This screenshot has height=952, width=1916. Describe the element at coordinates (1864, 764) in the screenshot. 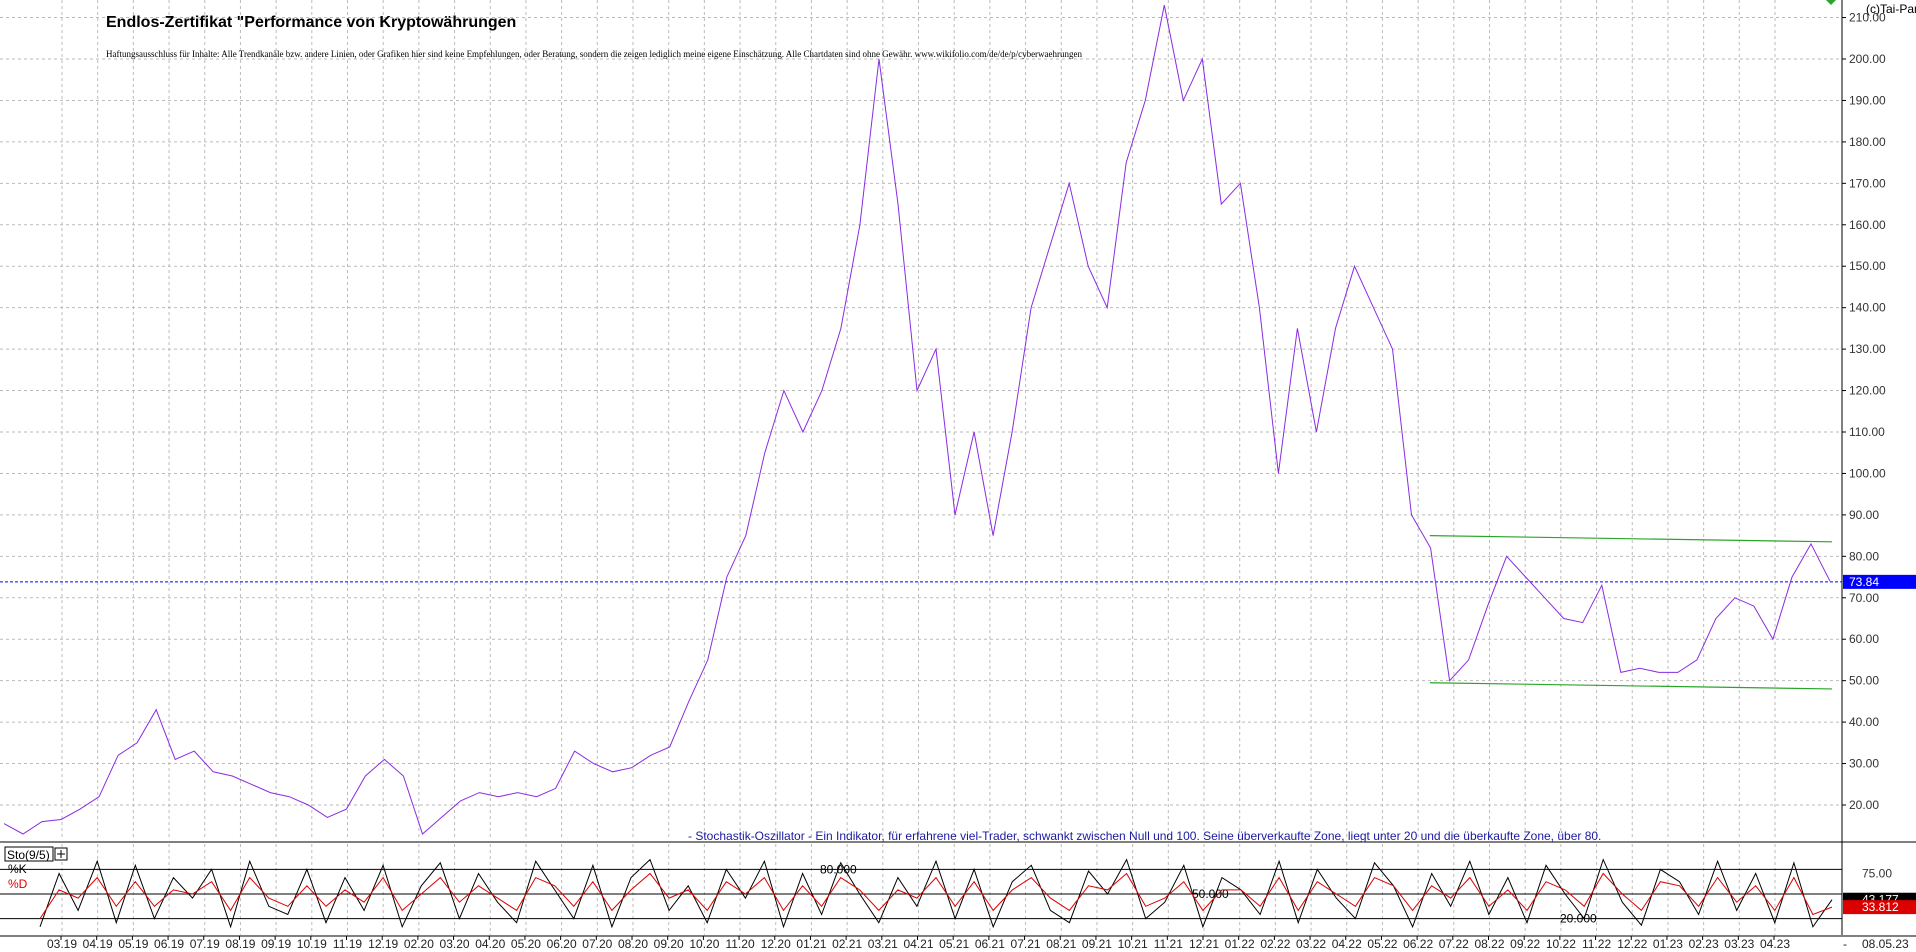

I see `price-y-tick: 30.00` at that location.